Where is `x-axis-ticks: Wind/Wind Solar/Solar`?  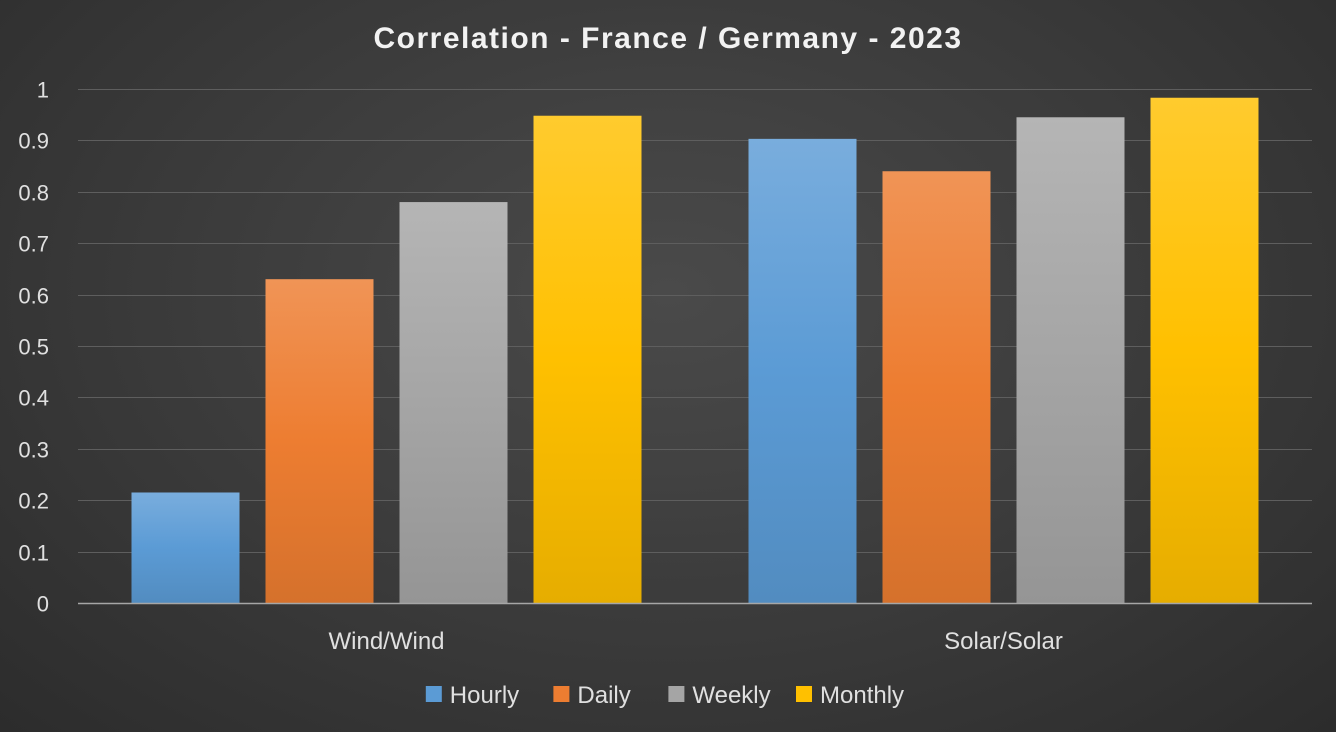 x-axis-ticks: Wind/Wind Solar/Solar is located at coordinates (695, 641).